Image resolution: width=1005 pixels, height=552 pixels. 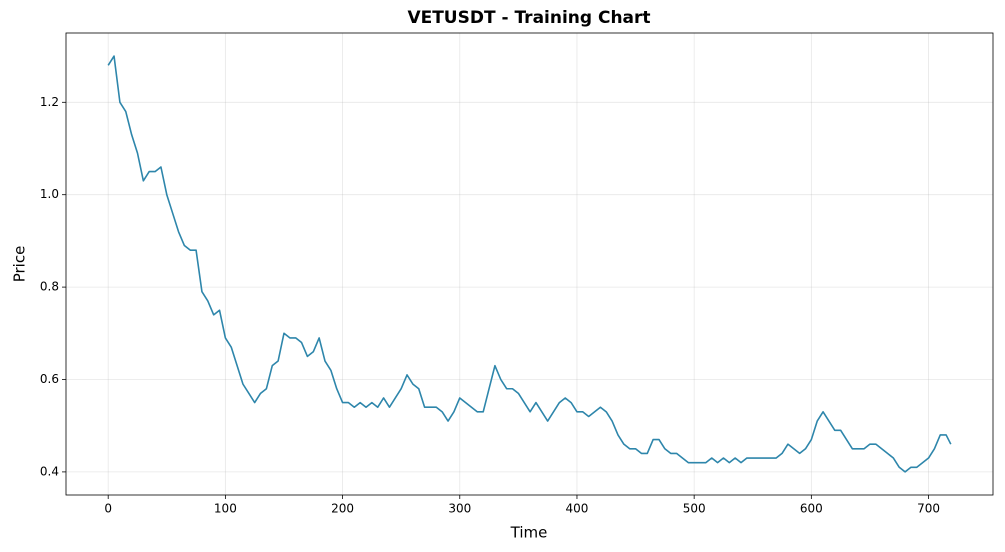 I want to click on x-tick-label: 600, so click(x=811, y=509).